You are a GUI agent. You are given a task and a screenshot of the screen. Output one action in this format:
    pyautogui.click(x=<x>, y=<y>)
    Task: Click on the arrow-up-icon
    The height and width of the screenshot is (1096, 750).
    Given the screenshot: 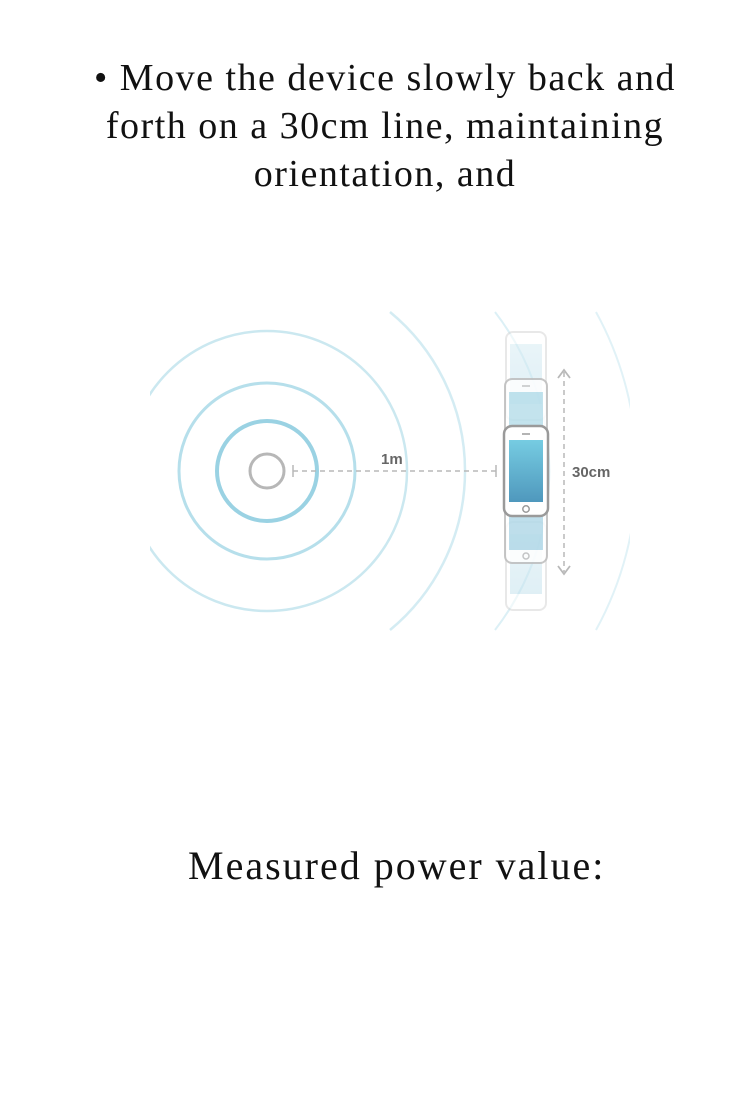 What is the action you would take?
    pyautogui.click(x=564, y=373)
    